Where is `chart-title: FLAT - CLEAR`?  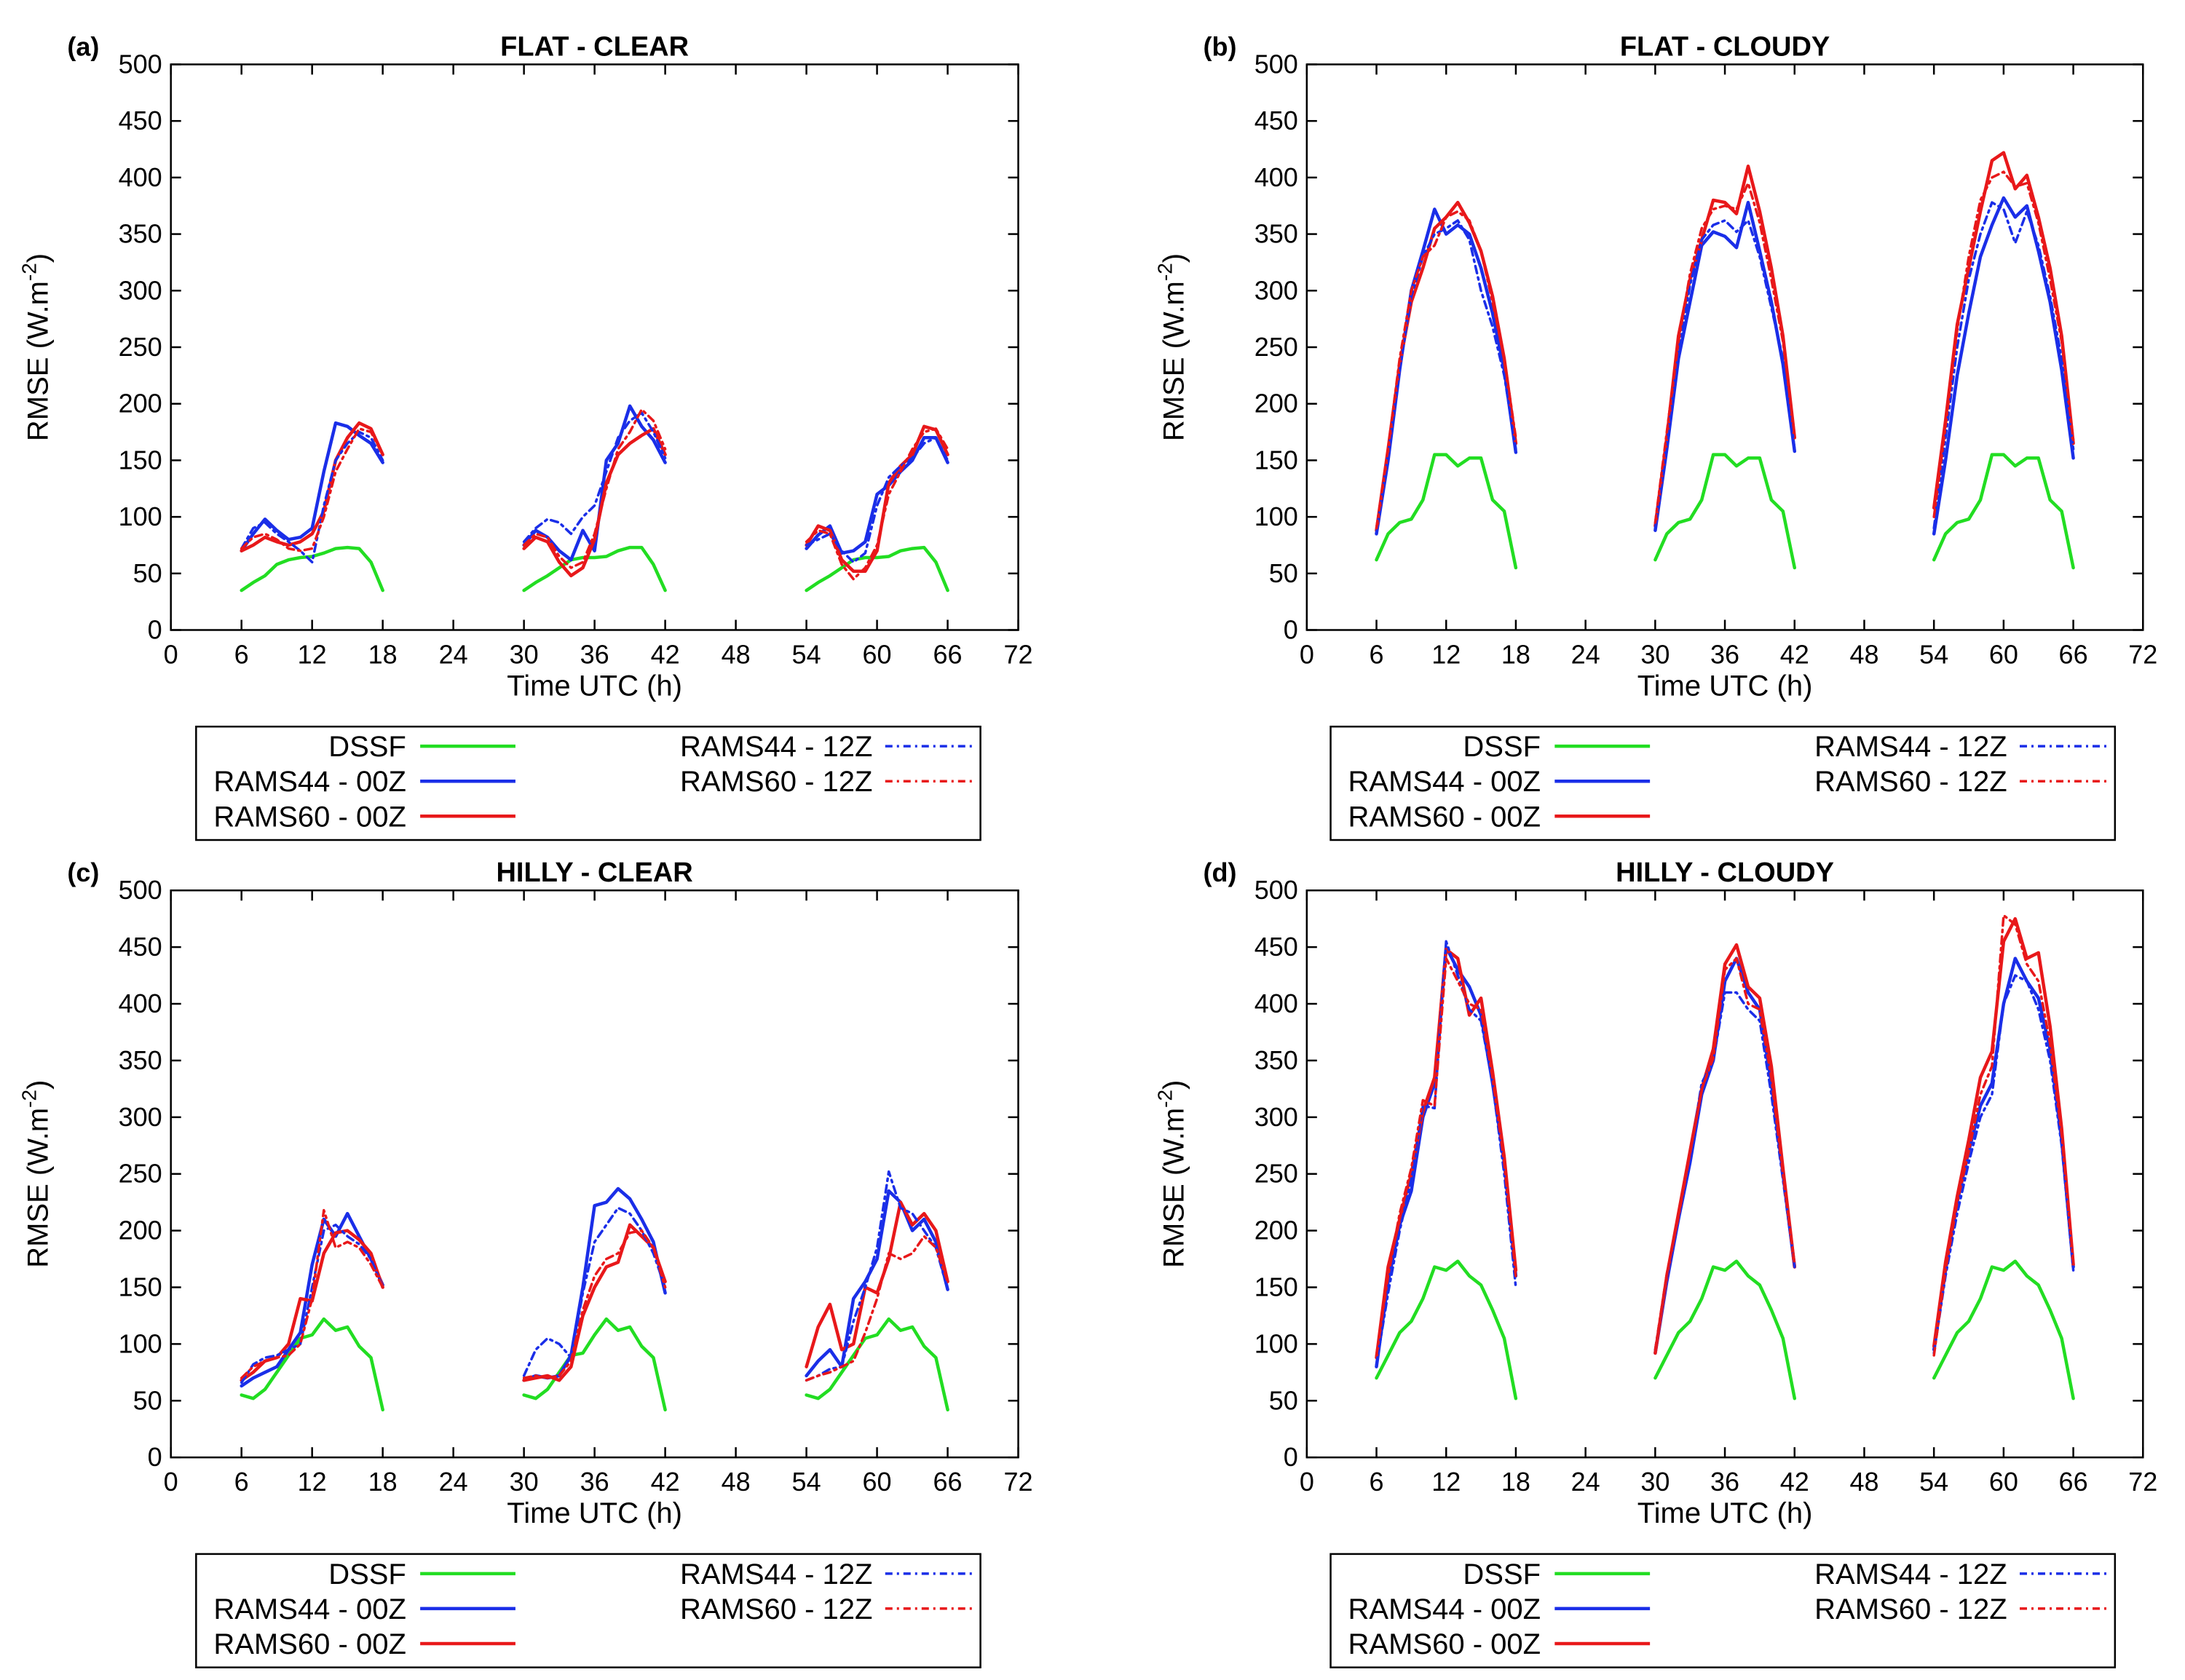
chart-title: FLAT - CLEAR is located at coordinates (595, 46).